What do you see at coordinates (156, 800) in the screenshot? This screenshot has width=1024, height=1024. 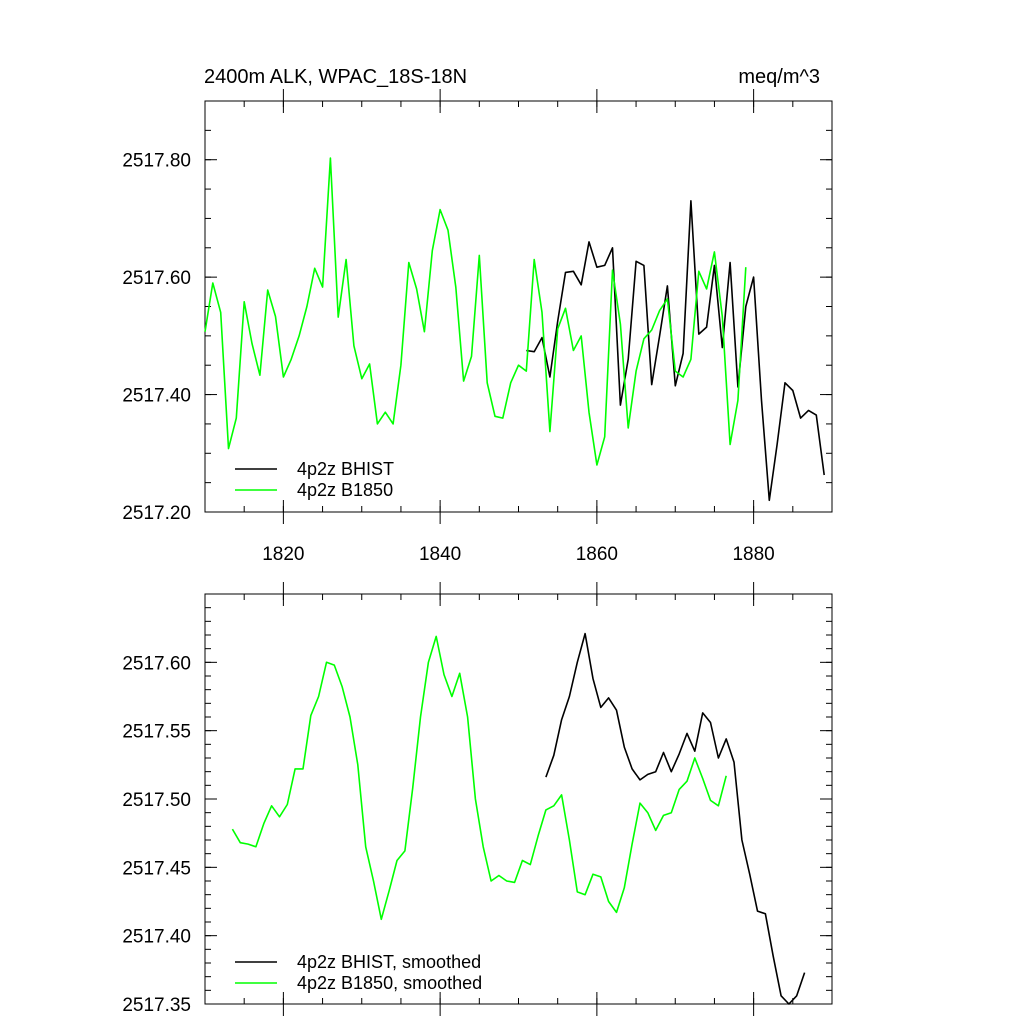 I see `y-tick-label: 2517.50` at bounding box center [156, 800].